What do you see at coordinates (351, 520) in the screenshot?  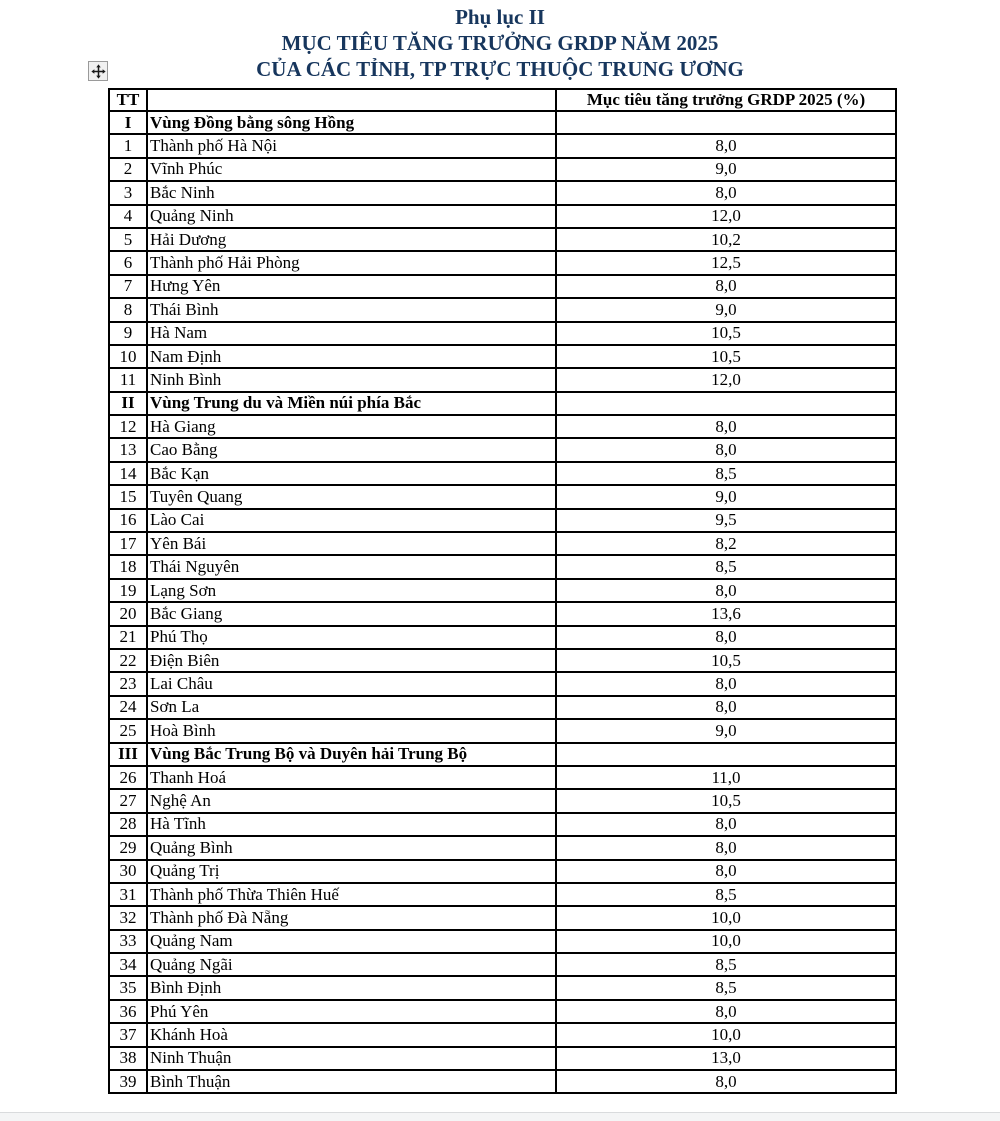 I see `province-name-cell: Lào Cai` at bounding box center [351, 520].